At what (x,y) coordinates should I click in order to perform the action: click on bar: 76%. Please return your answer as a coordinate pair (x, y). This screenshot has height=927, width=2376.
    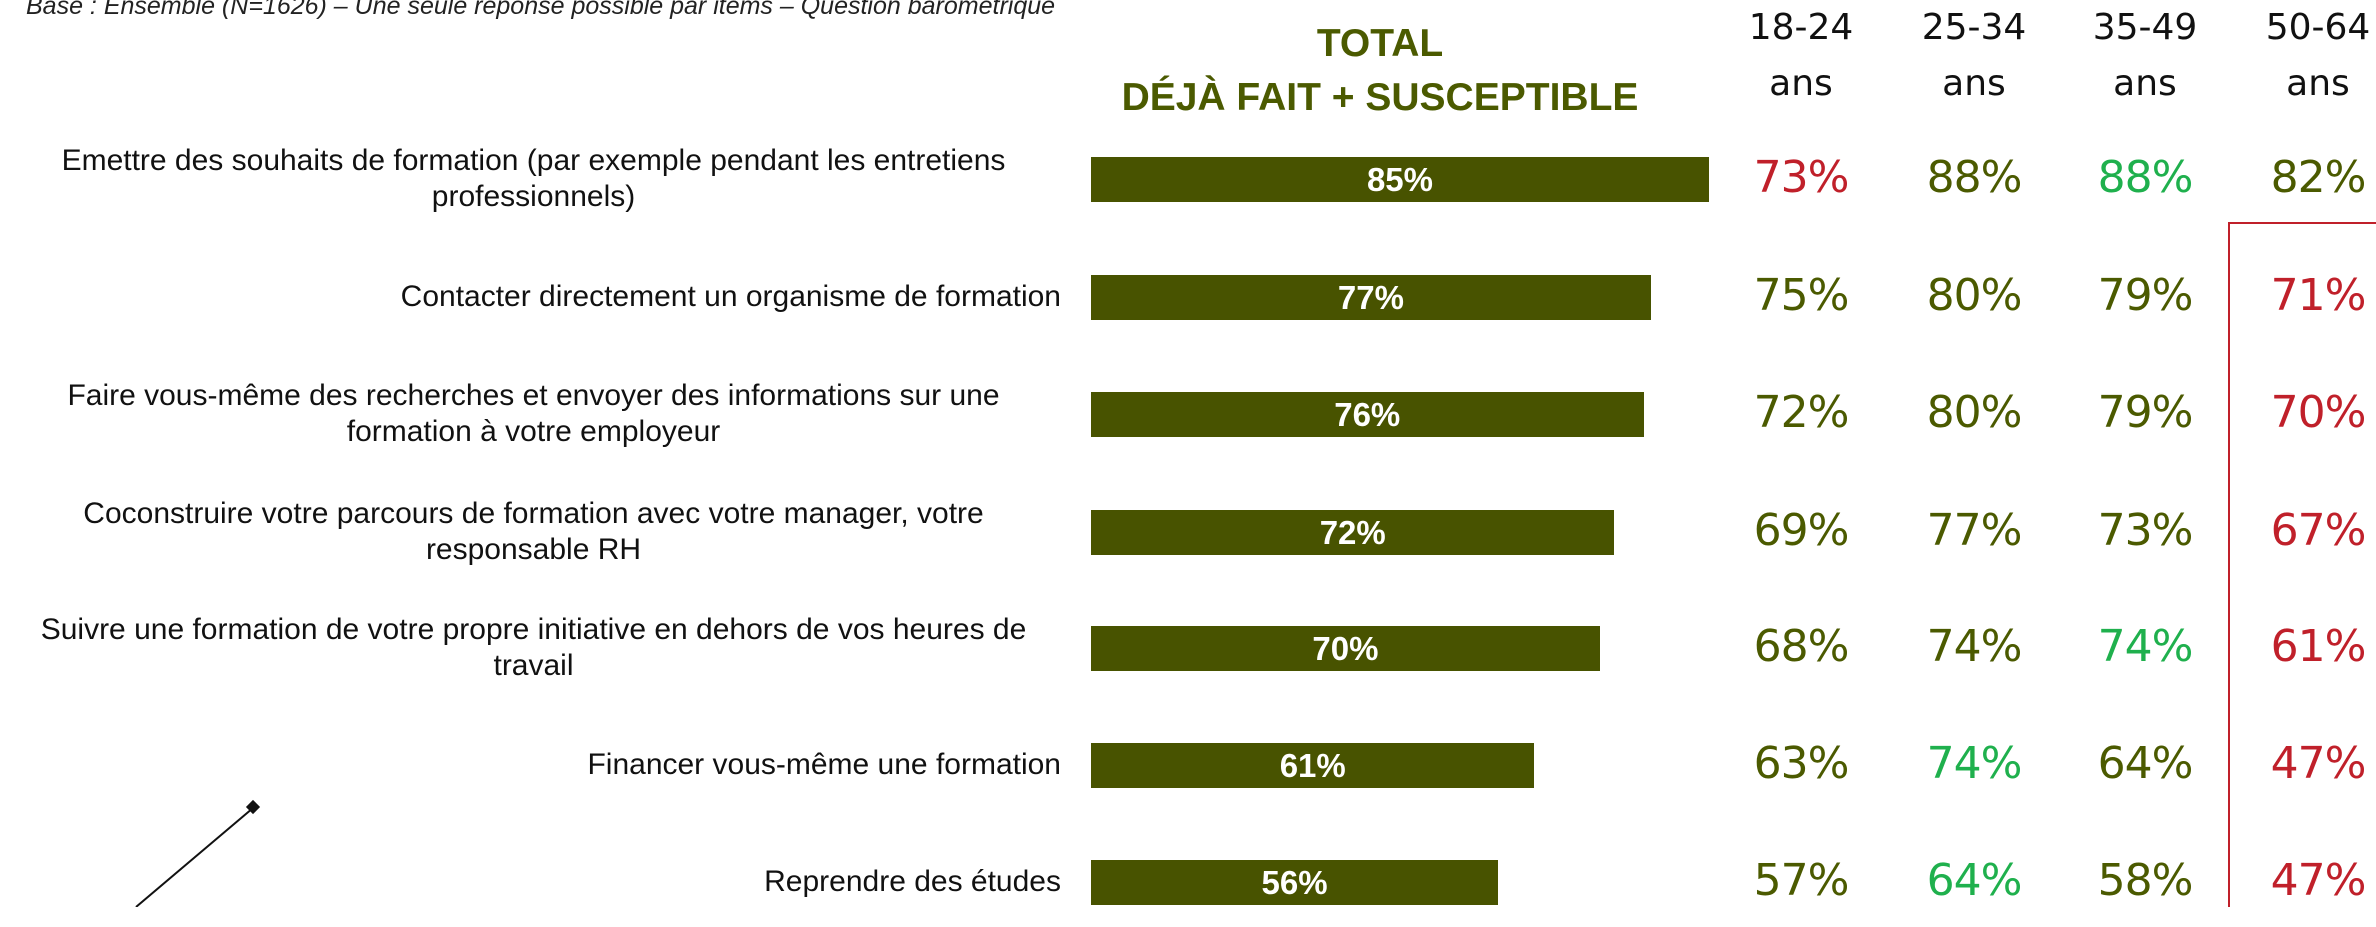
    Looking at the image, I should click on (1367, 414).